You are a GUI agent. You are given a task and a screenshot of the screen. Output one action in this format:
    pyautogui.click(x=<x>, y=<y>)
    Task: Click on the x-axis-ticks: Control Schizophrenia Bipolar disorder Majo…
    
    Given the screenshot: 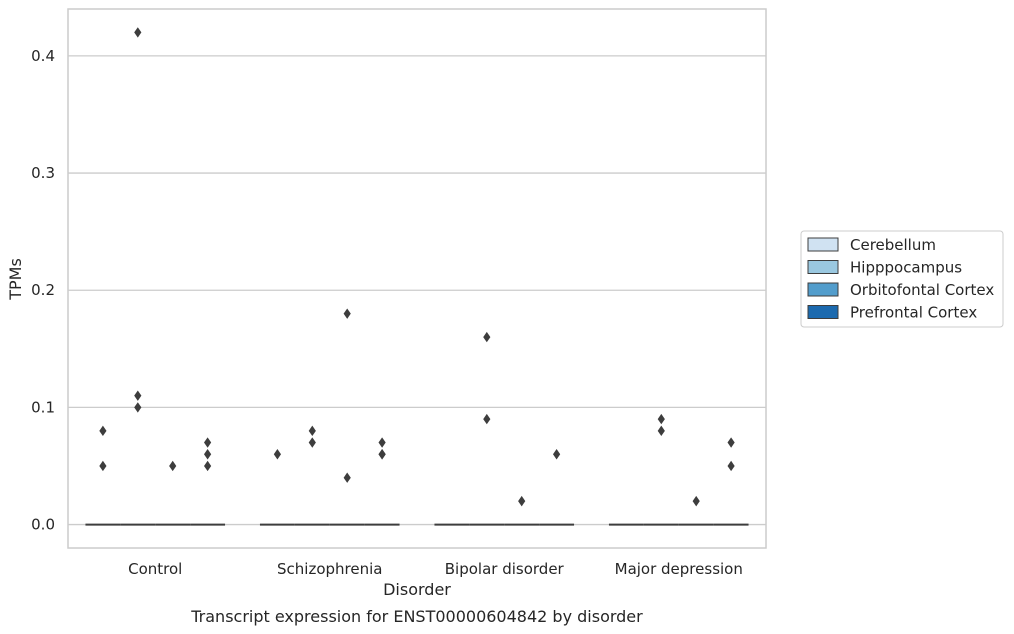 What is the action you would take?
    pyautogui.click(x=435, y=569)
    